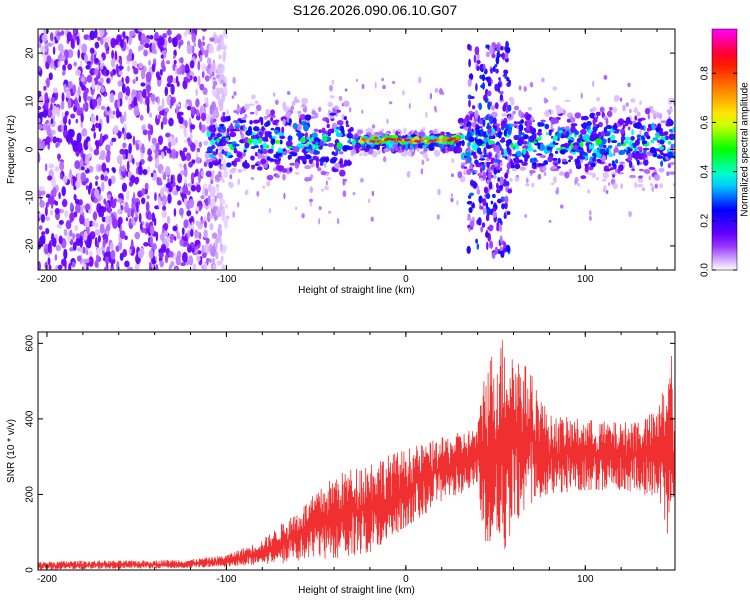 The height and width of the screenshot is (600, 750). What do you see at coordinates (226, 279) in the screenshot?
I see `x-tick-label: -100` at bounding box center [226, 279].